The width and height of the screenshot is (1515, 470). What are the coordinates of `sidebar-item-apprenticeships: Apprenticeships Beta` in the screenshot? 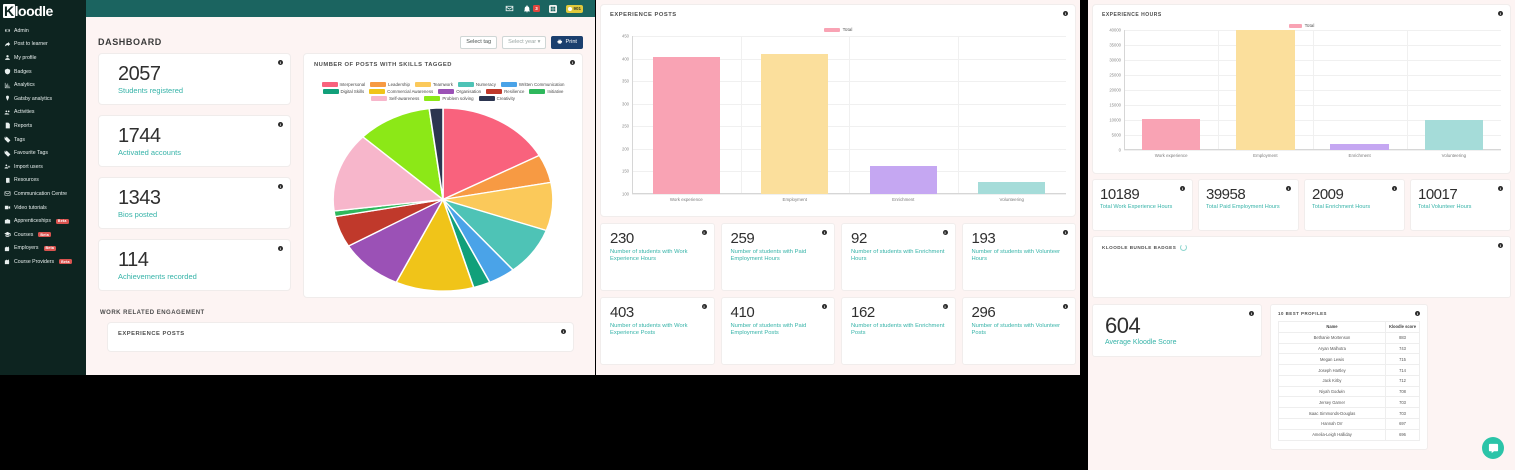 It's located at (43, 221).